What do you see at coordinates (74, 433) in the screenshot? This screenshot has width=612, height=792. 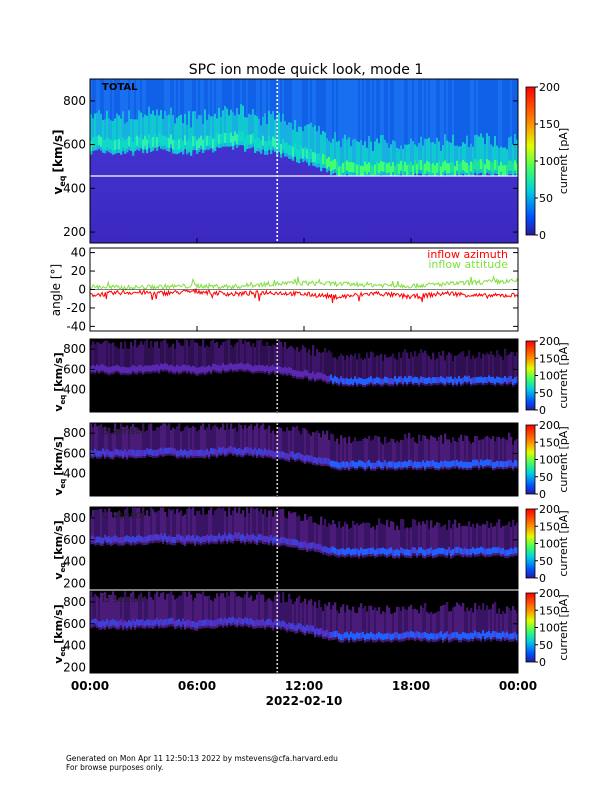 I see `sensor-b-ytick-label-2: 800` at bounding box center [74, 433].